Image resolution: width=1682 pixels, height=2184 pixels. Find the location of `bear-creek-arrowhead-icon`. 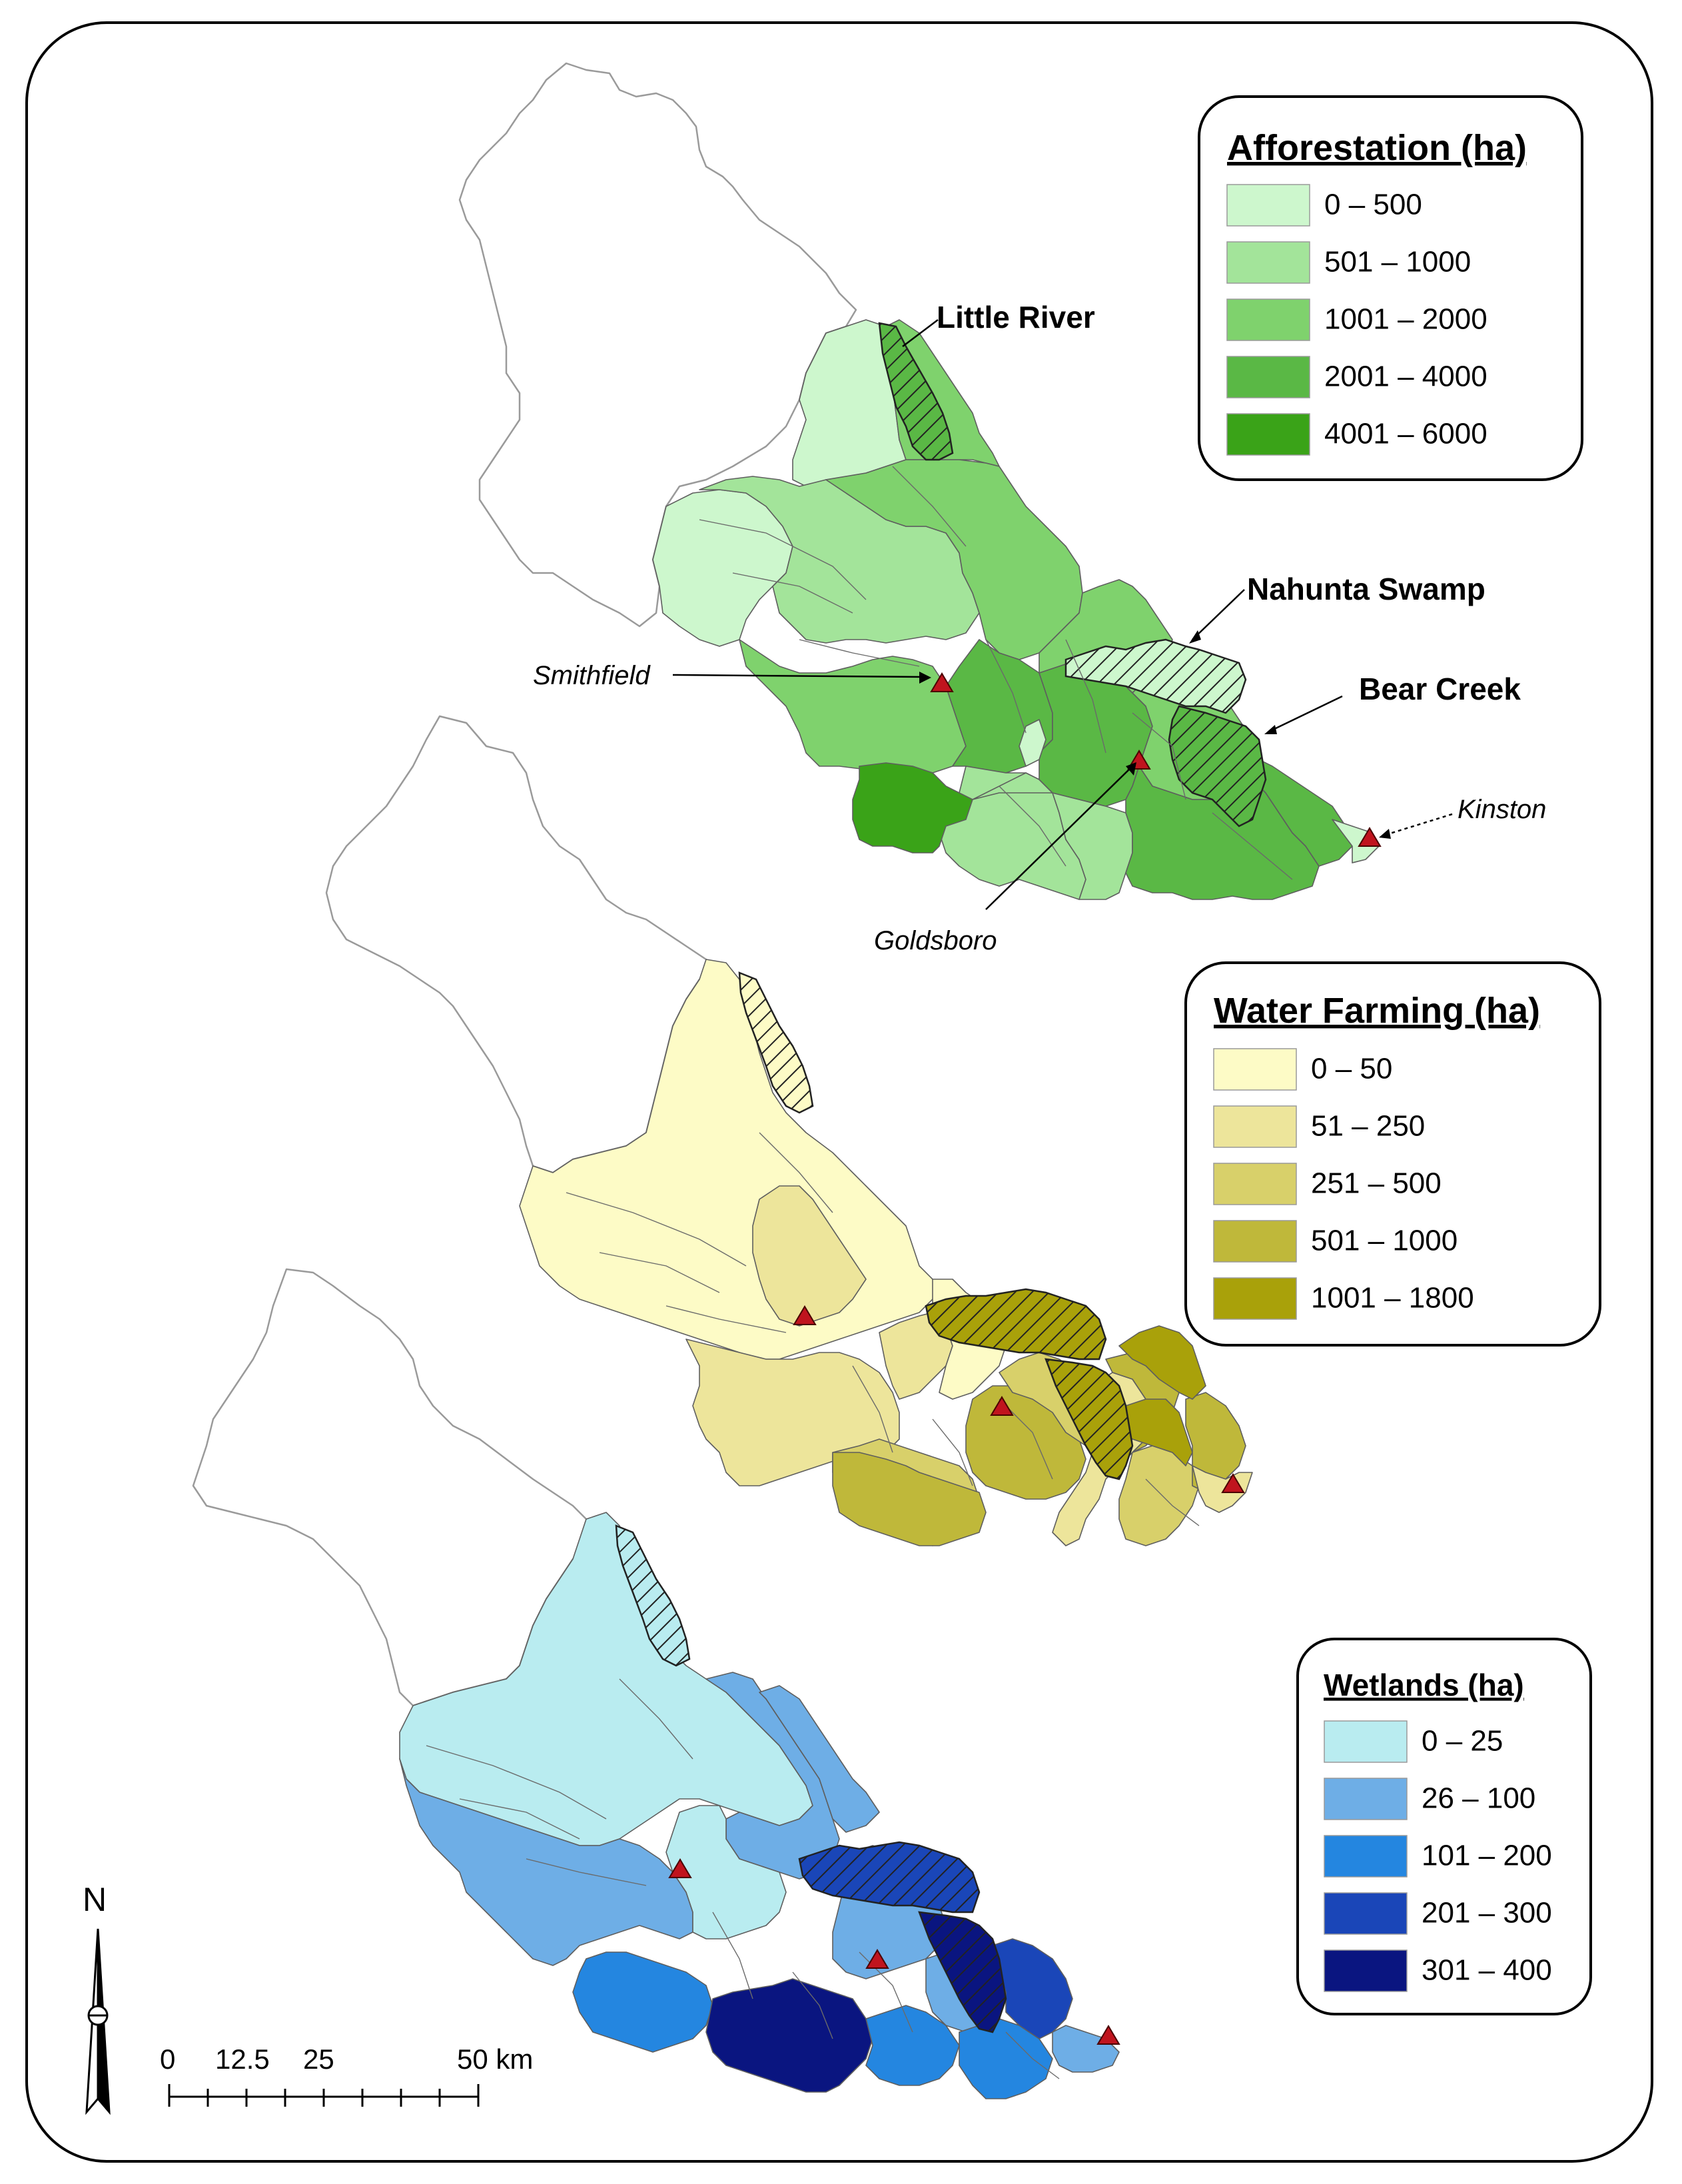

bear-creek-arrowhead-icon is located at coordinates (1270, 729).